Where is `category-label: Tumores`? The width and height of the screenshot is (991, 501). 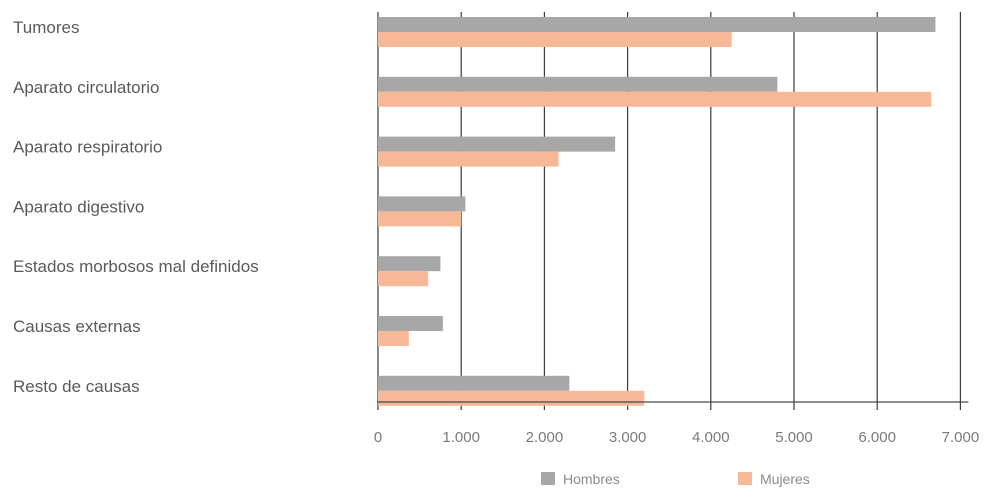 category-label: Tumores is located at coordinates (46, 27).